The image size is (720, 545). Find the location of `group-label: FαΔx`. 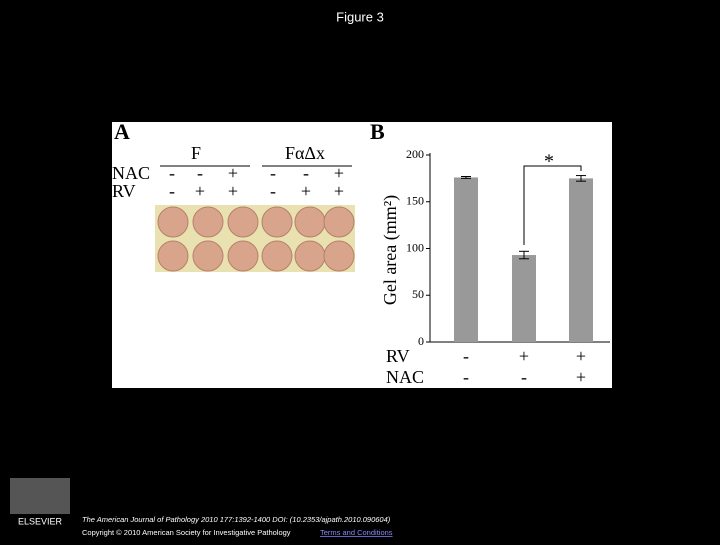

group-label: FαΔx is located at coordinates (305, 153).